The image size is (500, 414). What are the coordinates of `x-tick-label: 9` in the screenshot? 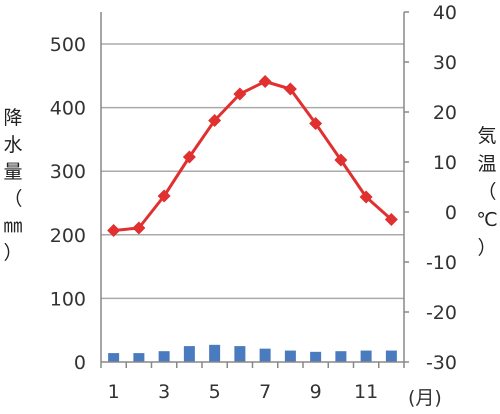 It's located at (316, 392).